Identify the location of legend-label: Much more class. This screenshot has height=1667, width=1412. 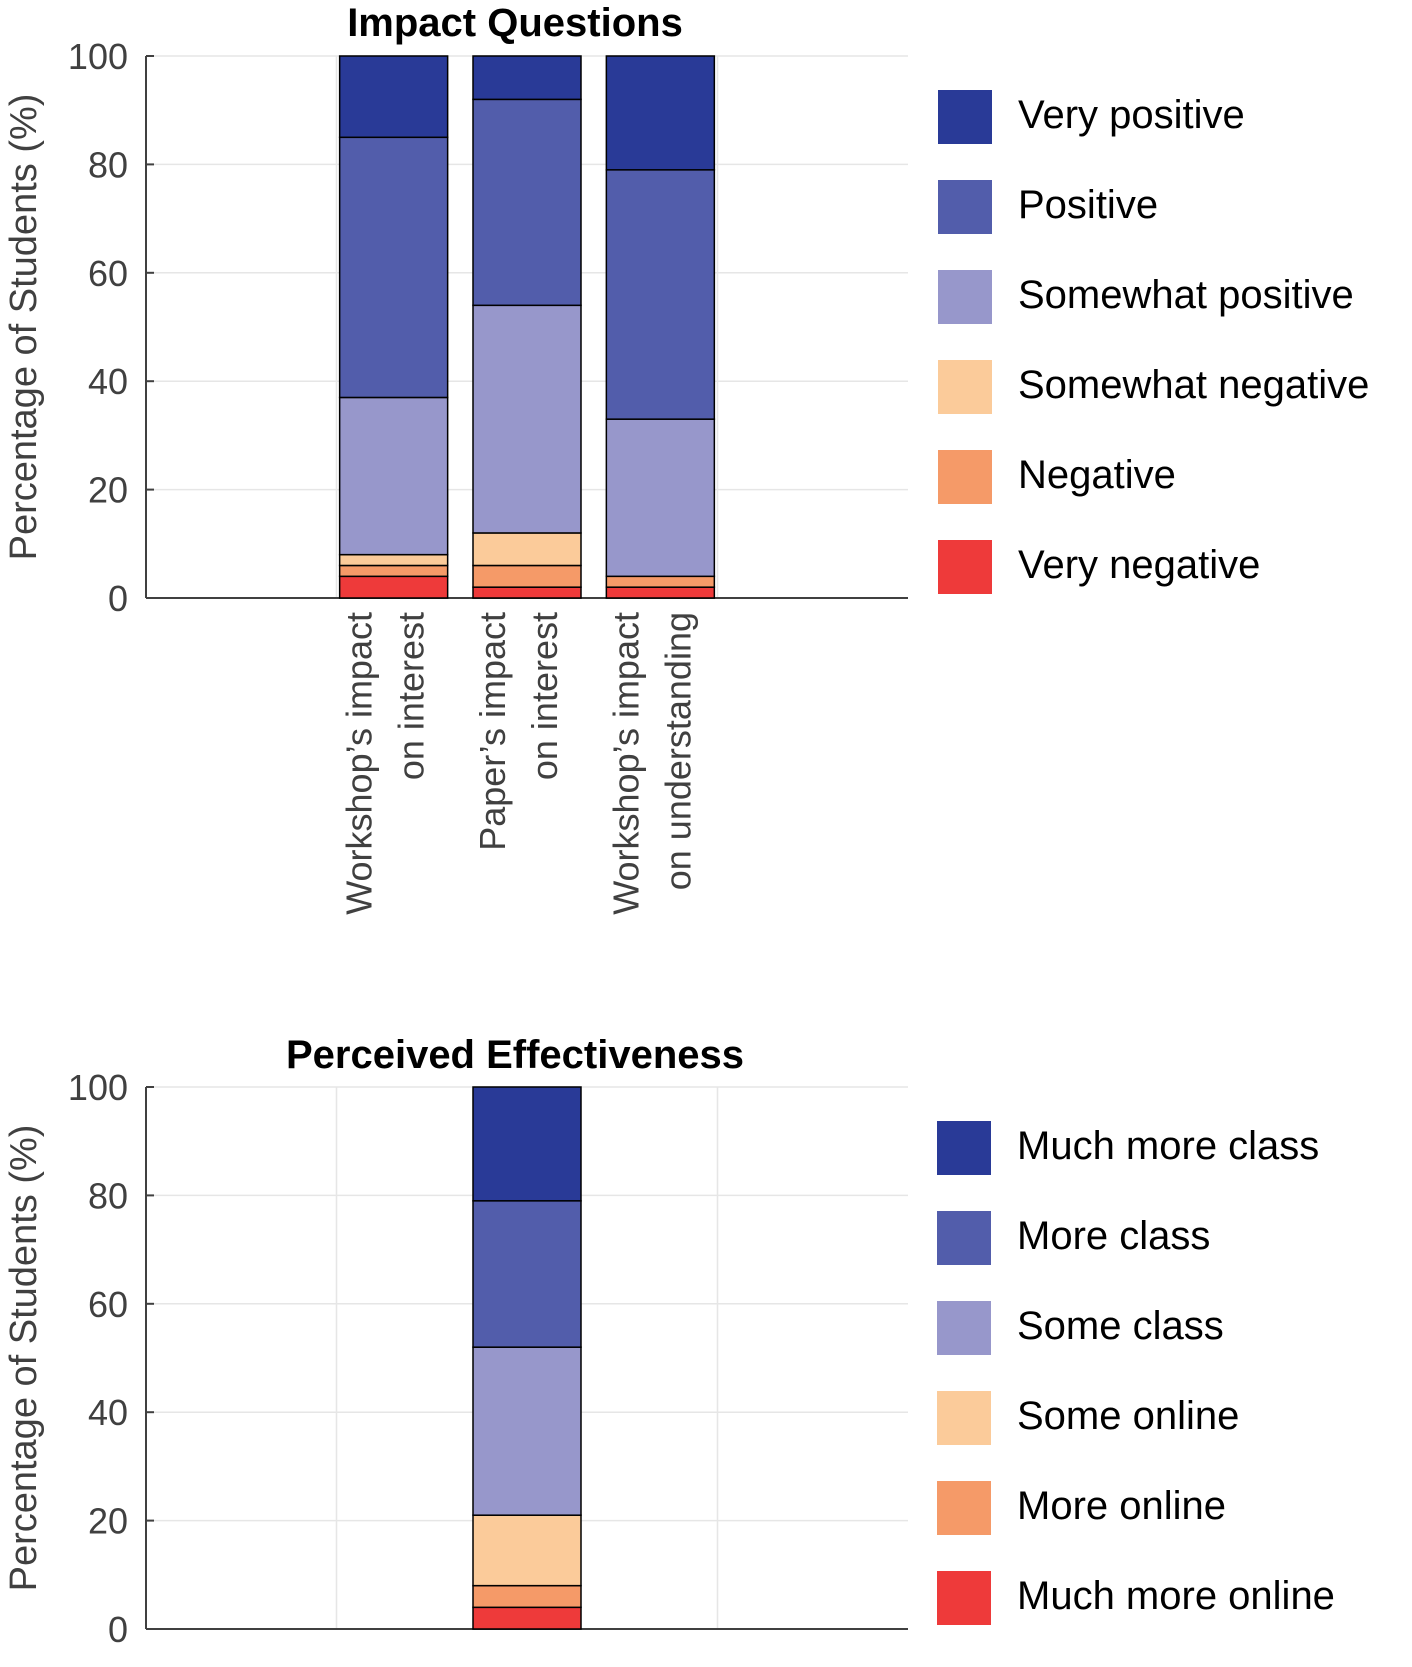
(1168, 1146).